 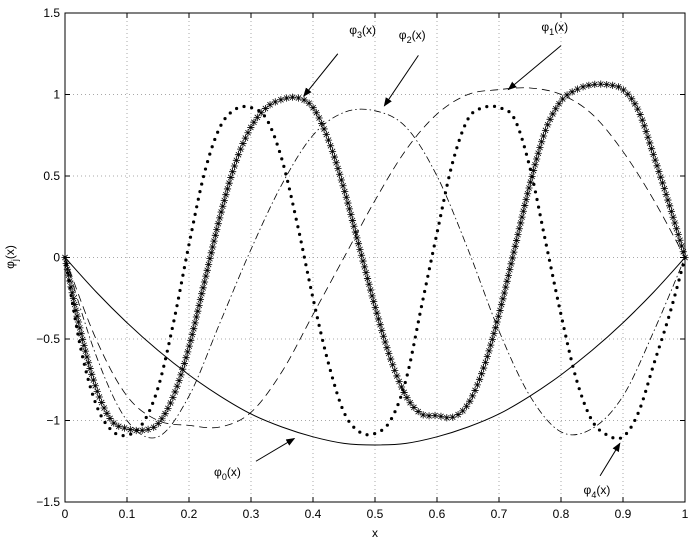 What do you see at coordinates (65, 514) in the screenshot?
I see `x-tick-label: 0` at bounding box center [65, 514].